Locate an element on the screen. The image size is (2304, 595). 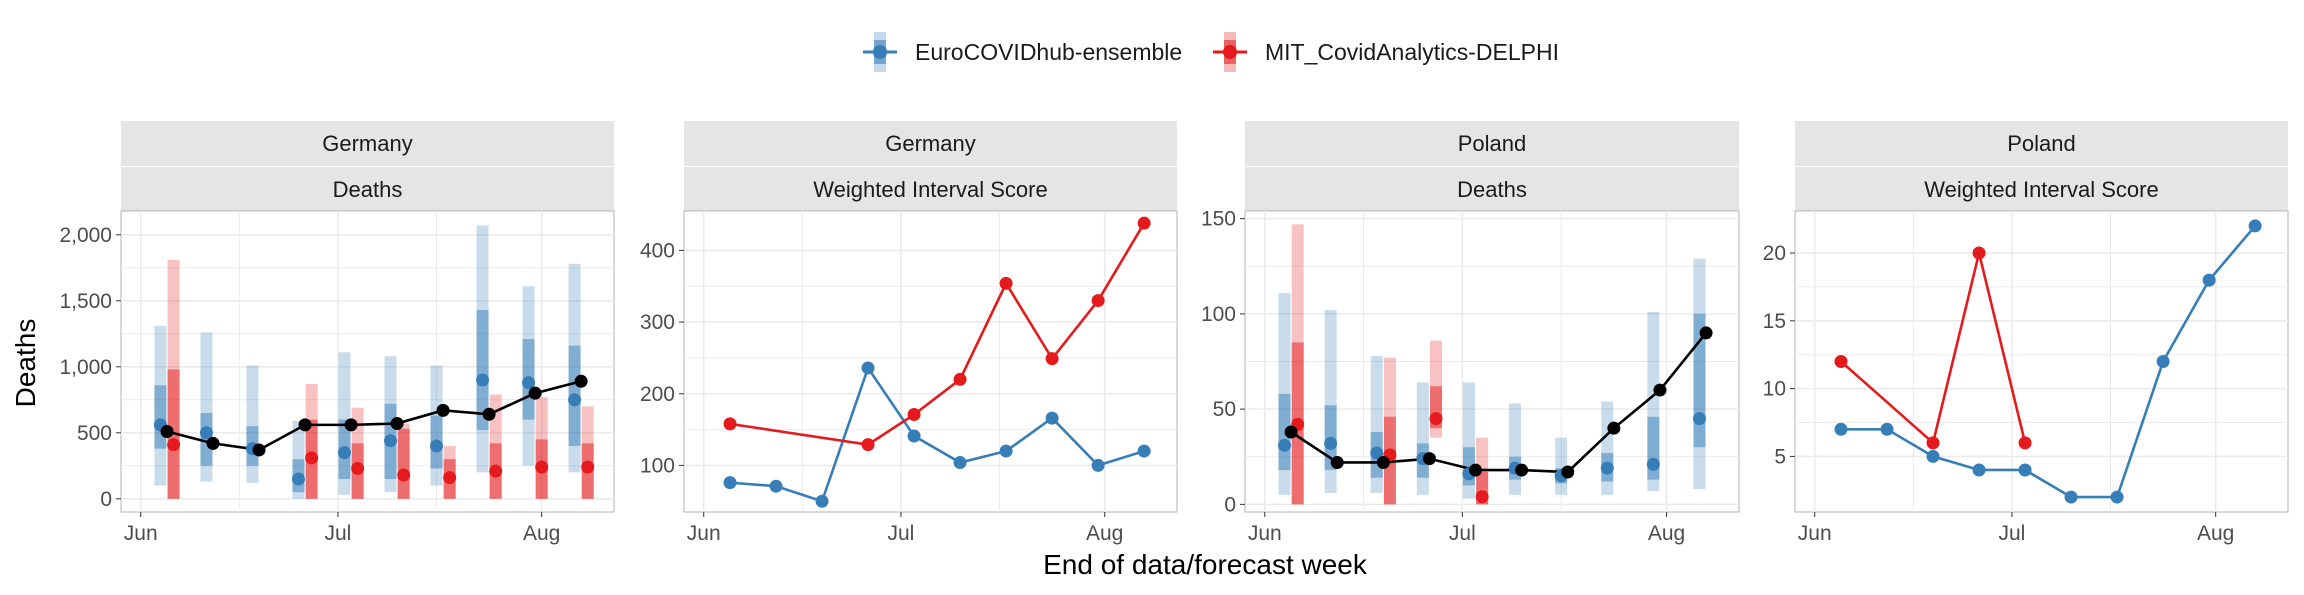
forecast-series is located at coordinates (380, 379).